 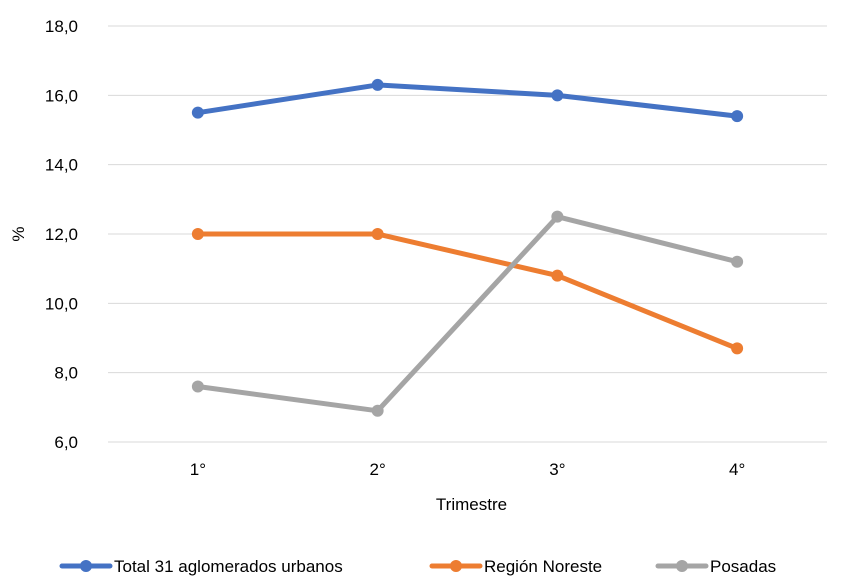 I want to click on y-tick-label: 12,0, so click(x=61, y=234).